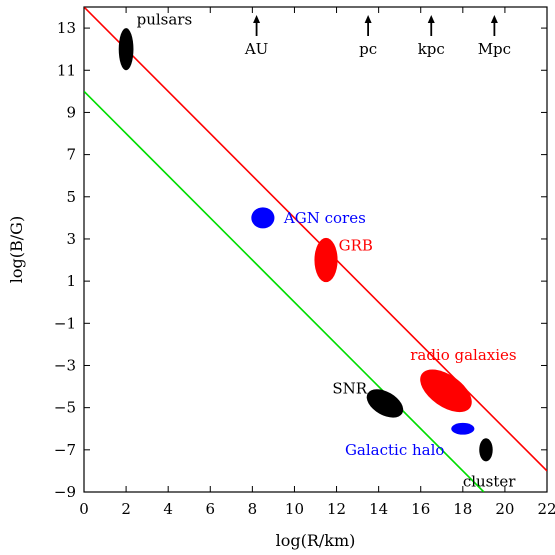 Image resolution: width=555 pixels, height=555 pixels. Describe the element at coordinates (324, 218) in the screenshot. I see `agn-cores-label: AGN cores` at that location.